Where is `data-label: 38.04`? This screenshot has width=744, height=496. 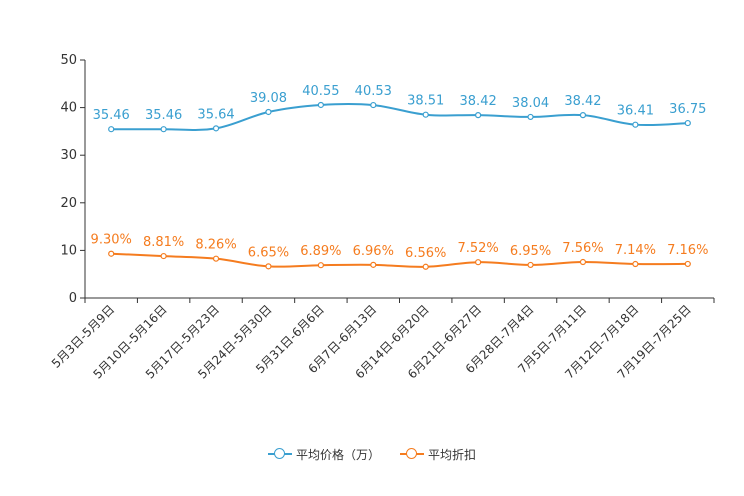
data-label: 38.04 is located at coordinates (530, 103).